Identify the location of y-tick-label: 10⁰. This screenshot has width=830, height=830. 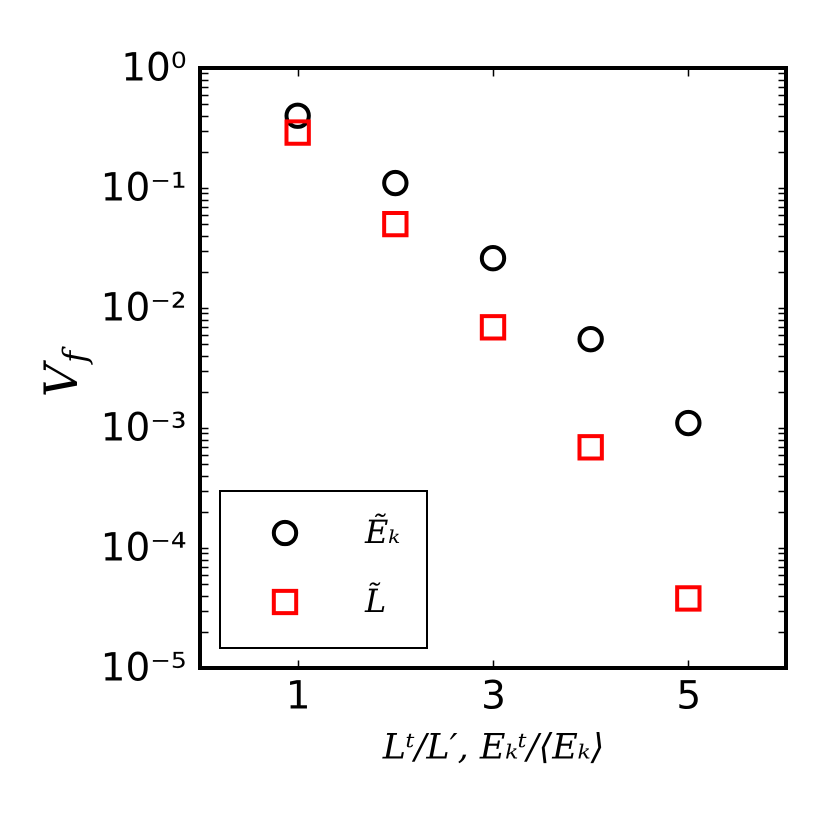
(153, 68).